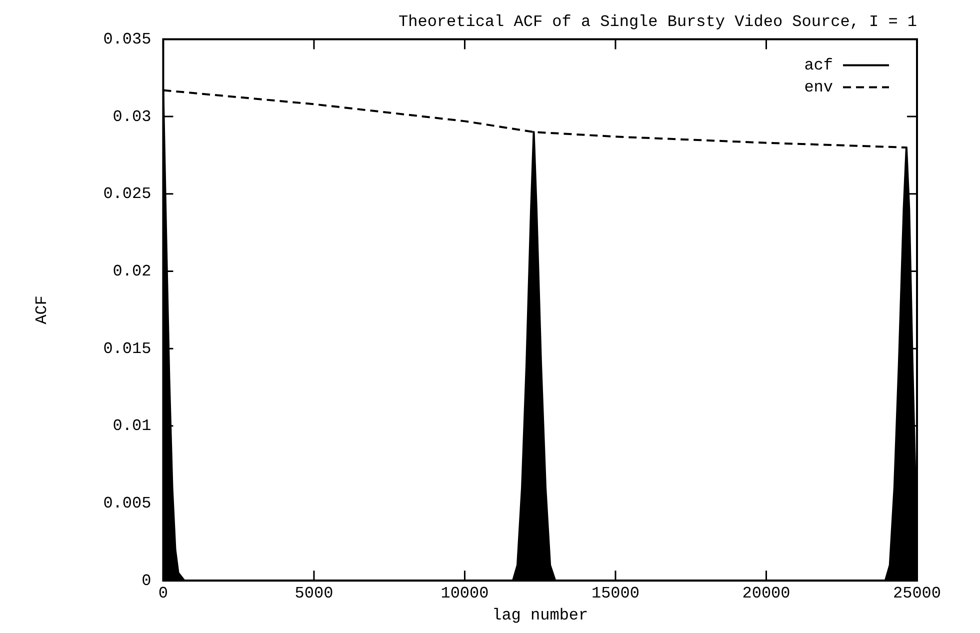  I want to click on y-tick-label: 0.025, so click(127, 194).